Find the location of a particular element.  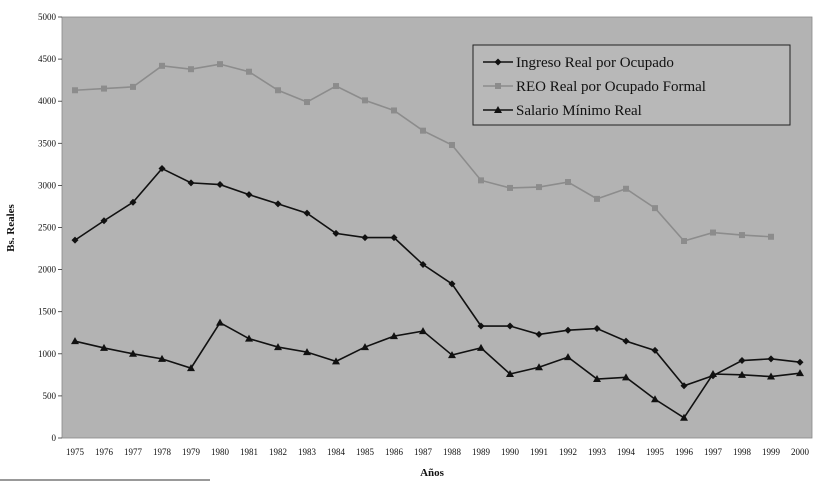

x-tick-label: 1982 is located at coordinates (278, 452).